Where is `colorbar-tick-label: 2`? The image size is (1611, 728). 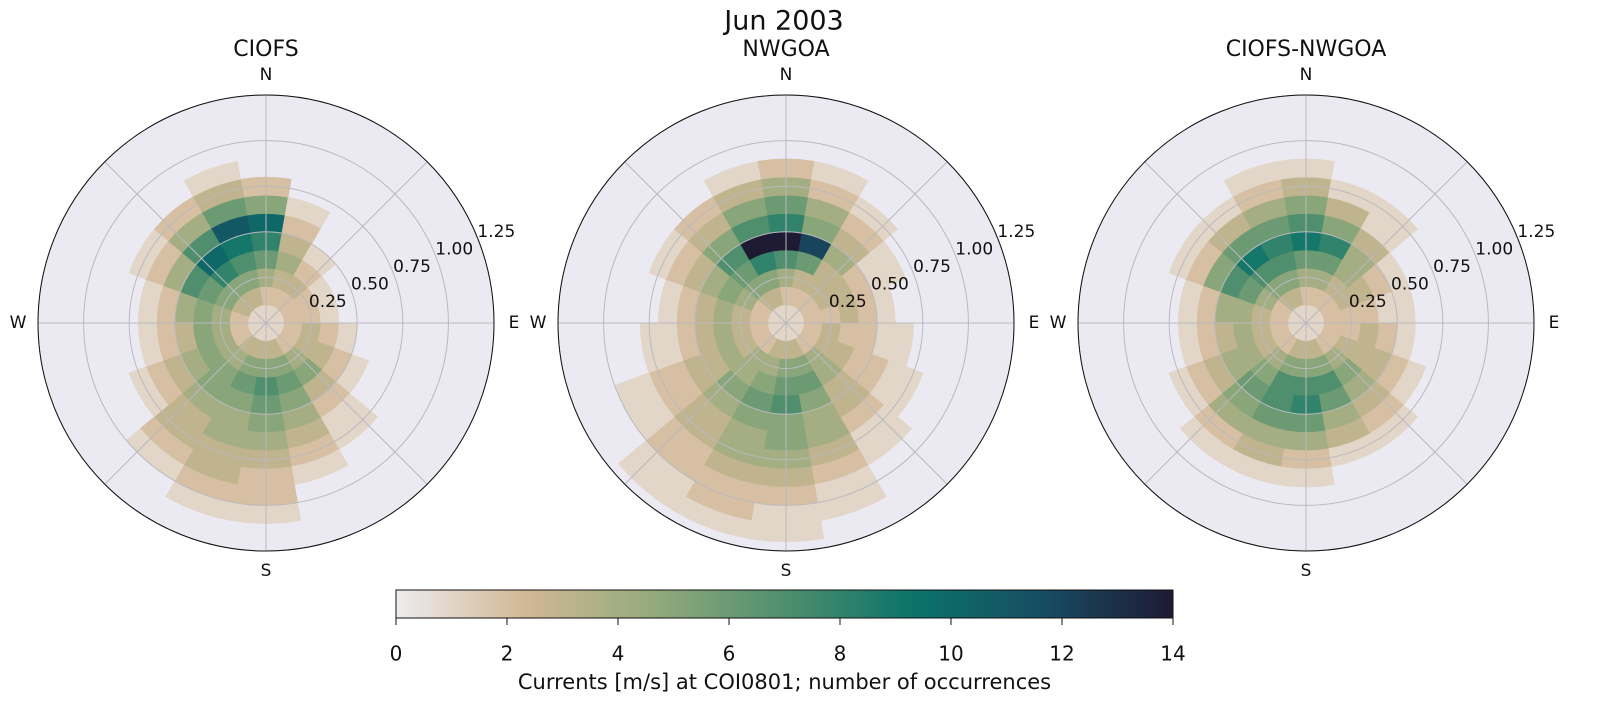
colorbar-tick-label: 2 is located at coordinates (507, 654).